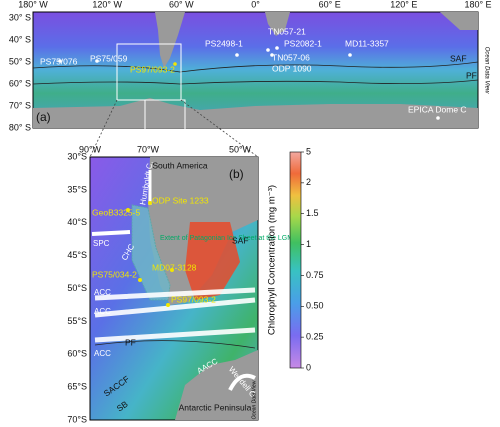 This screenshot has width=500, height=427. What do you see at coordinates (315, 275) in the screenshot?
I see `colorbar-tick-label: 0.75` at bounding box center [315, 275].